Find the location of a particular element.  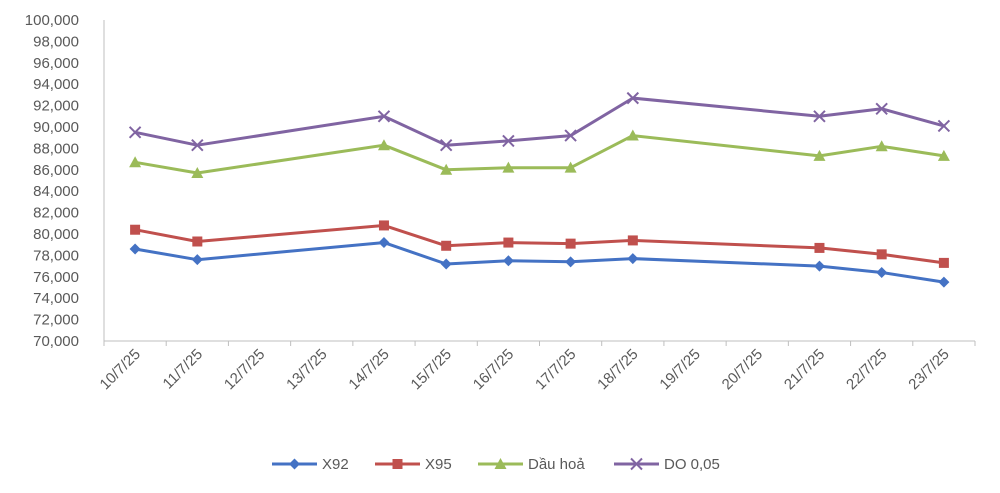

legend-item: Dầu hoả is located at coordinates (531, 464).